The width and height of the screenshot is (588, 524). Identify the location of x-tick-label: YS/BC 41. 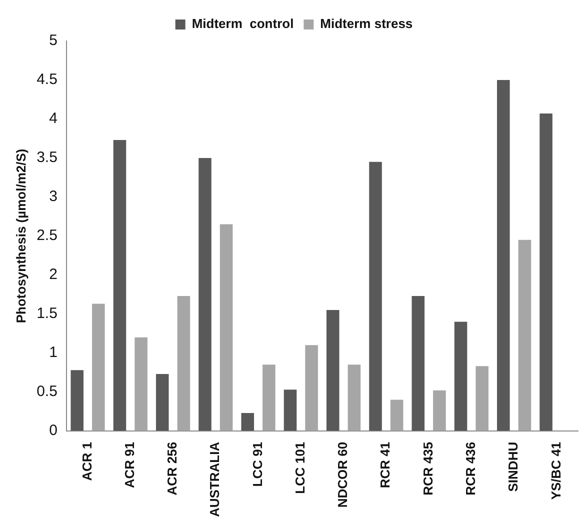
(556, 471).